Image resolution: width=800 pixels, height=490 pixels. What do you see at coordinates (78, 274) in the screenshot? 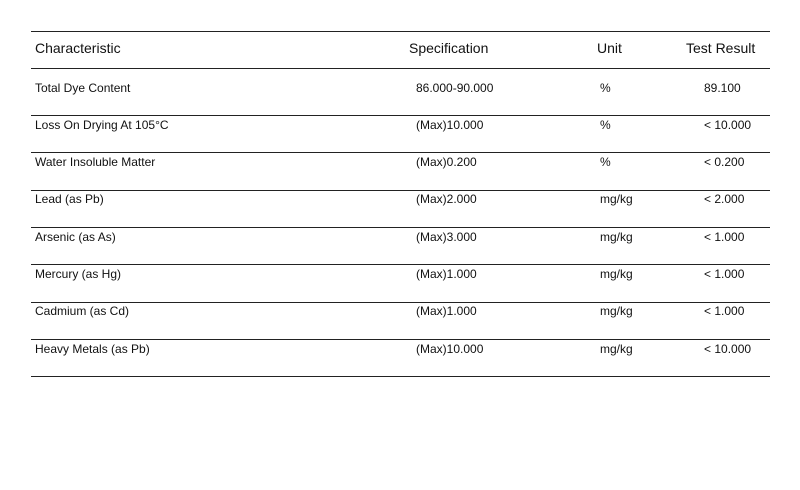
I see `cell-characteristic: Mercury (as Hg)` at bounding box center [78, 274].